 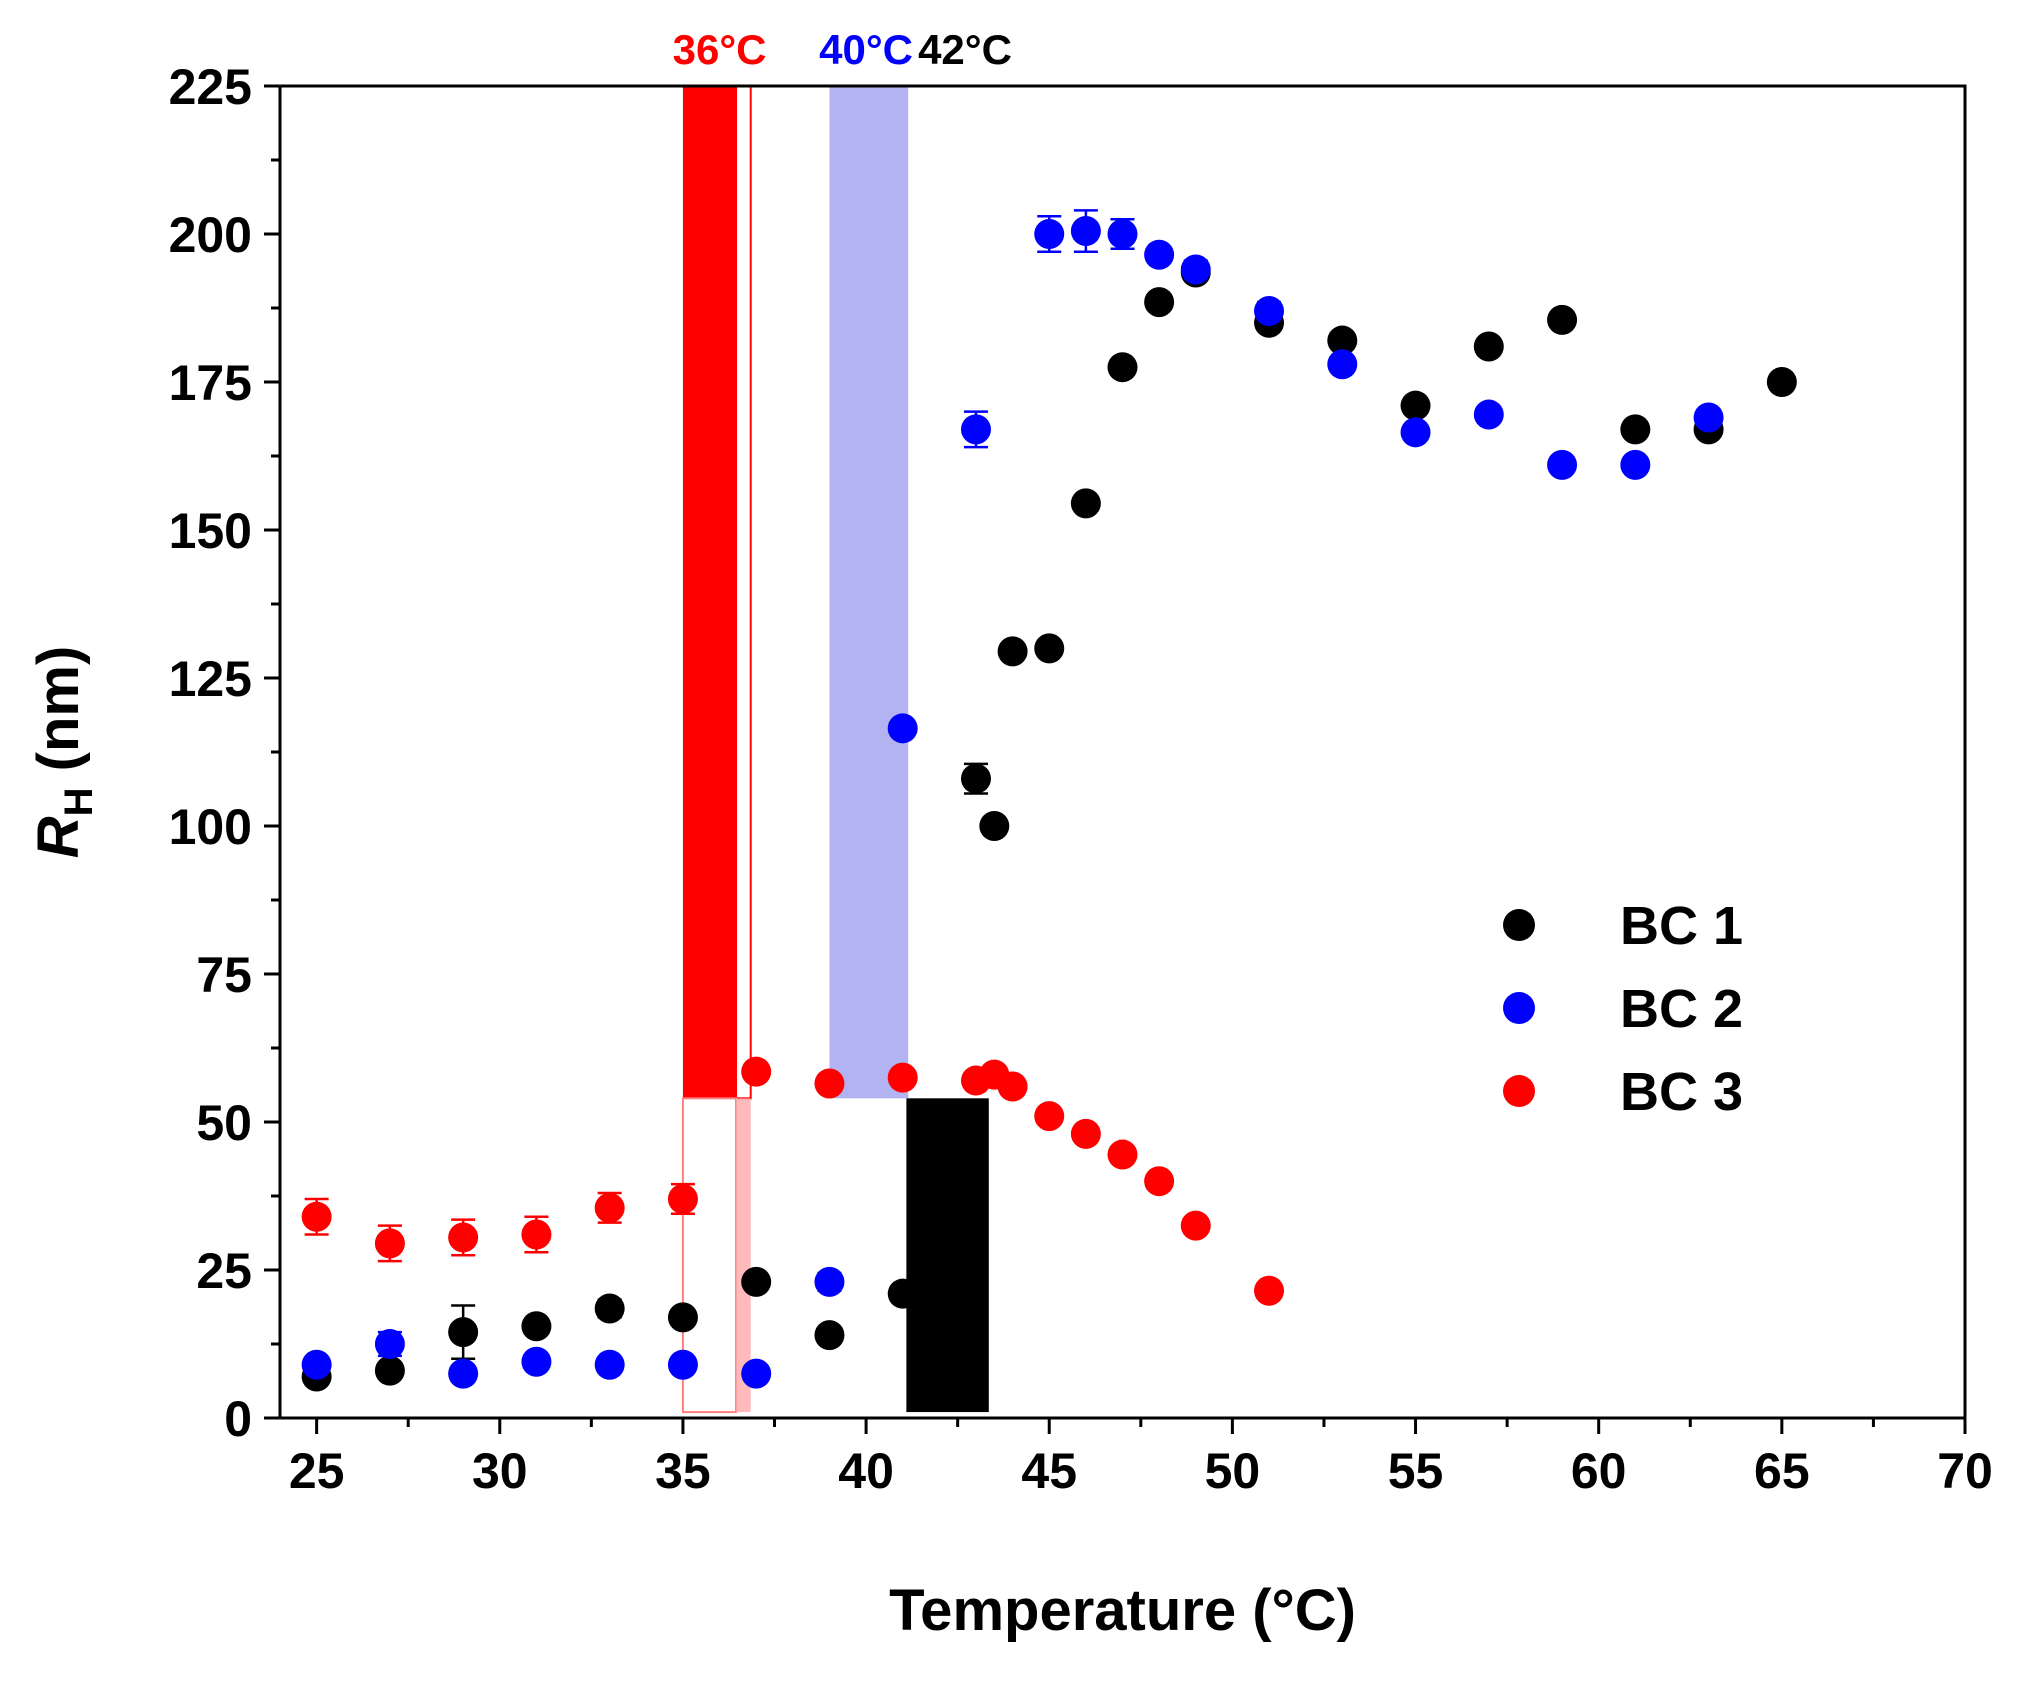 I want to click on band-40-blue, so click(x=869, y=592).